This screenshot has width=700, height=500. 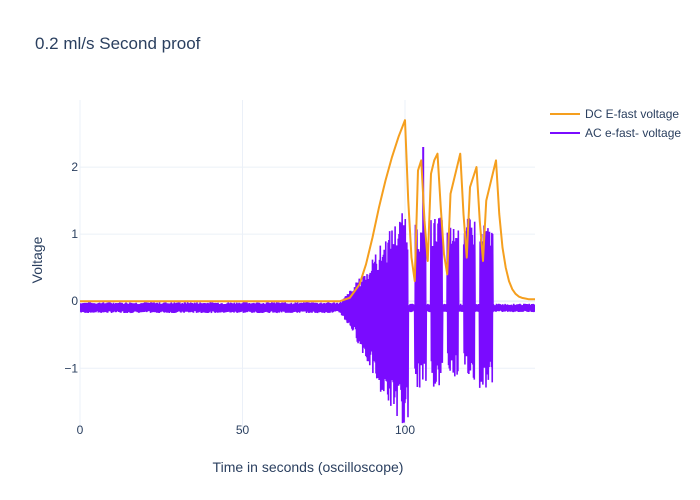 I want to click on x-tick-label: 100, so click(x=405, y=430).